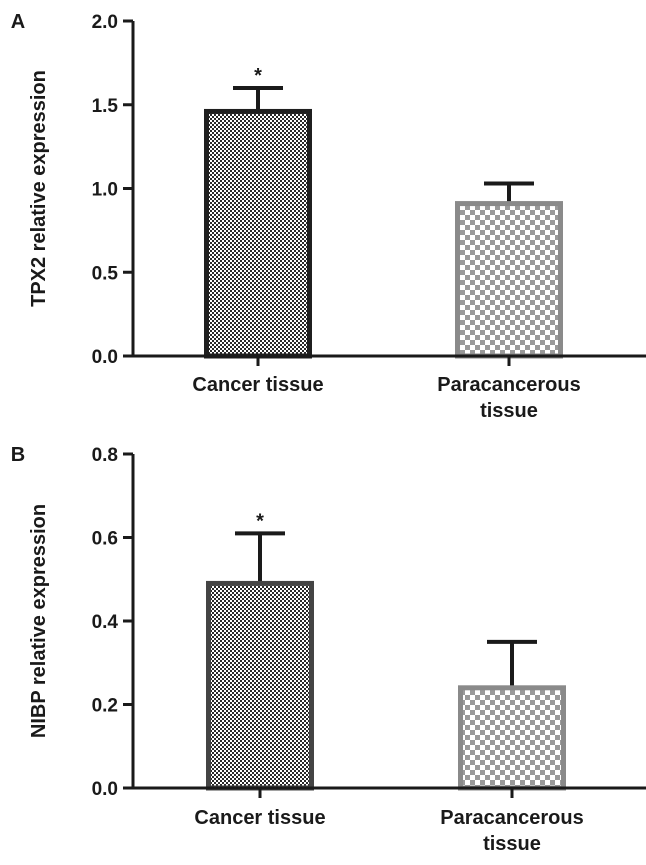  Describe the element at coordinates (105, 706) in the screenshot. I see `y-tick-label: 0.2` at that location.